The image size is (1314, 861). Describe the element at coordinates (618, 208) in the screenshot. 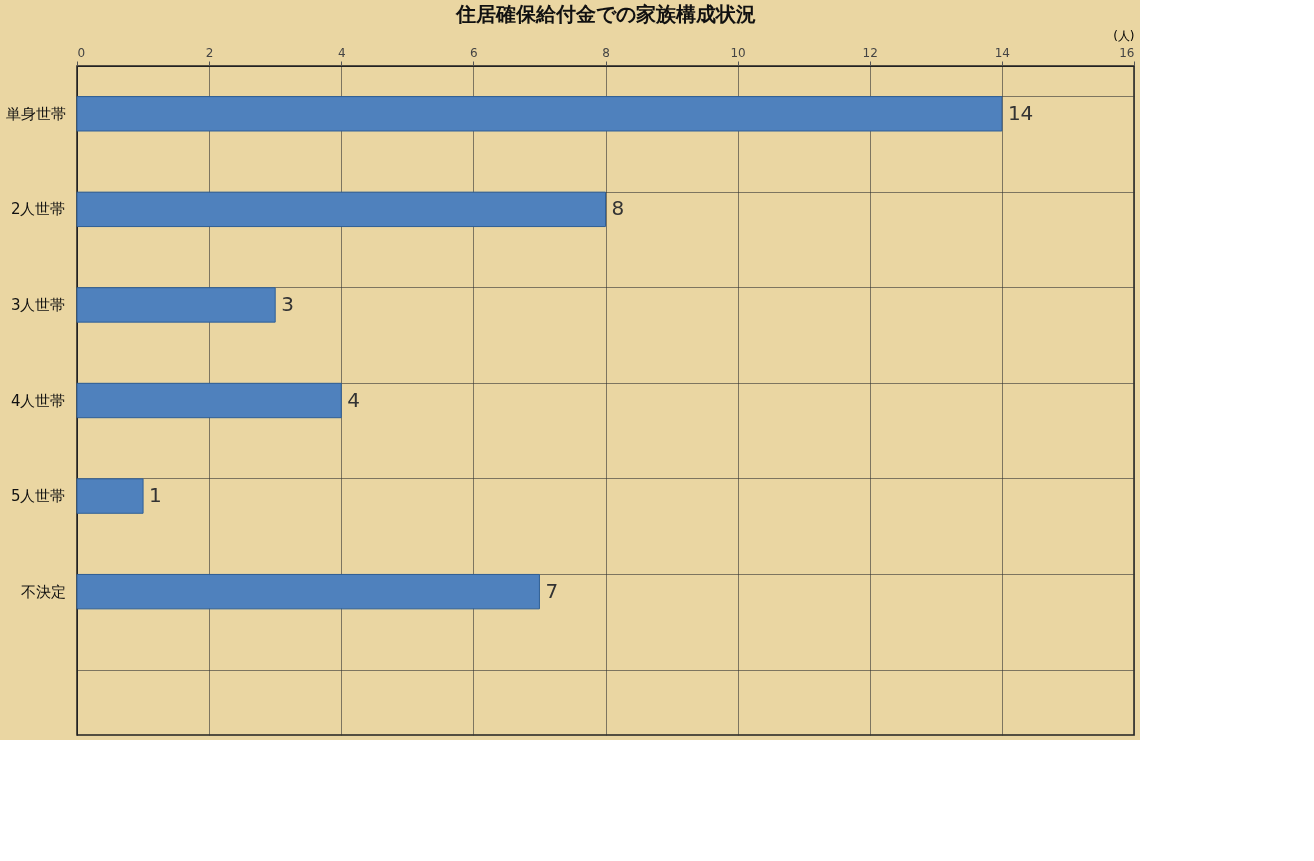

I see `data-label: 8` at that location.